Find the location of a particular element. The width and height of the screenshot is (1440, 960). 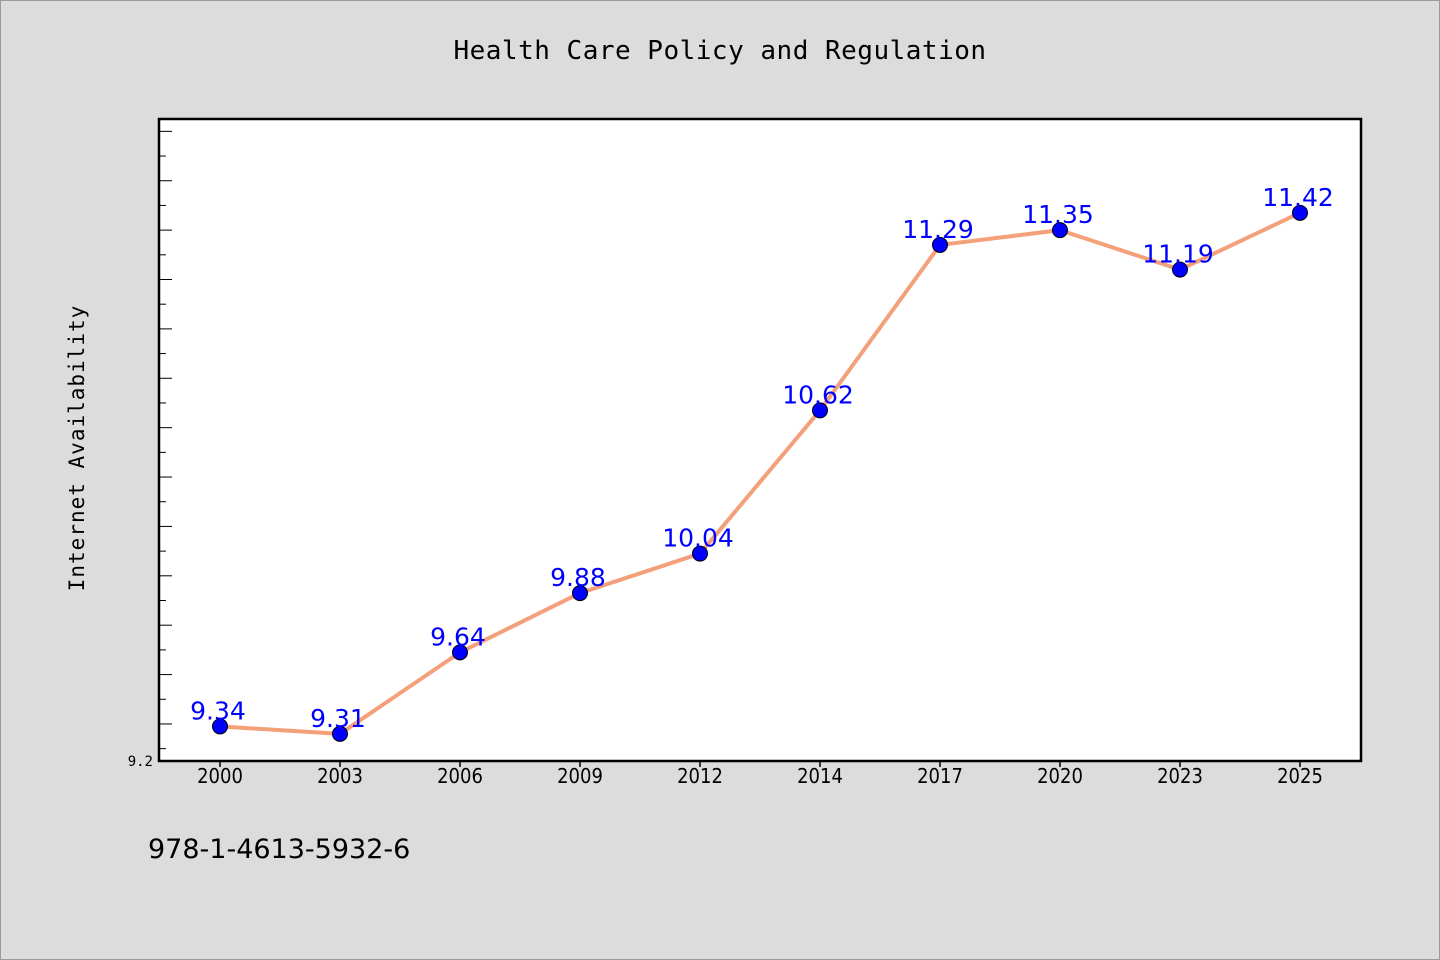

x-tick-label: 2023 is located at coordinates (1180, 776).